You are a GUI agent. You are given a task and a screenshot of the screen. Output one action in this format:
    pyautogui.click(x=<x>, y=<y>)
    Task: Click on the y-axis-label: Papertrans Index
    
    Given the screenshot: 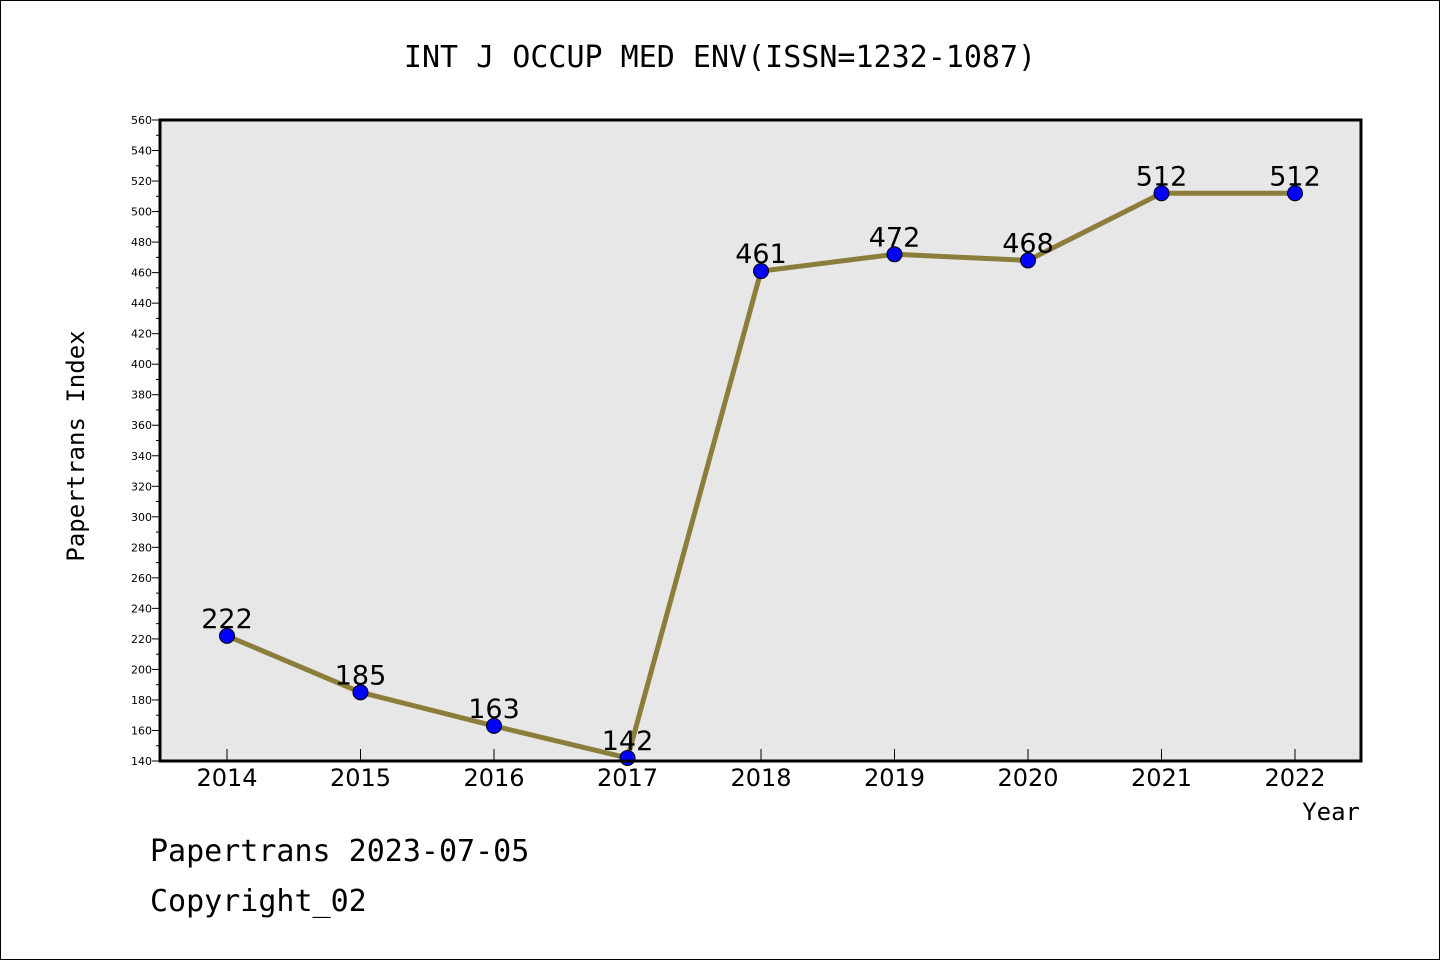 What is the action you would take?
    pyautogui.click(x=76, y=445)
    